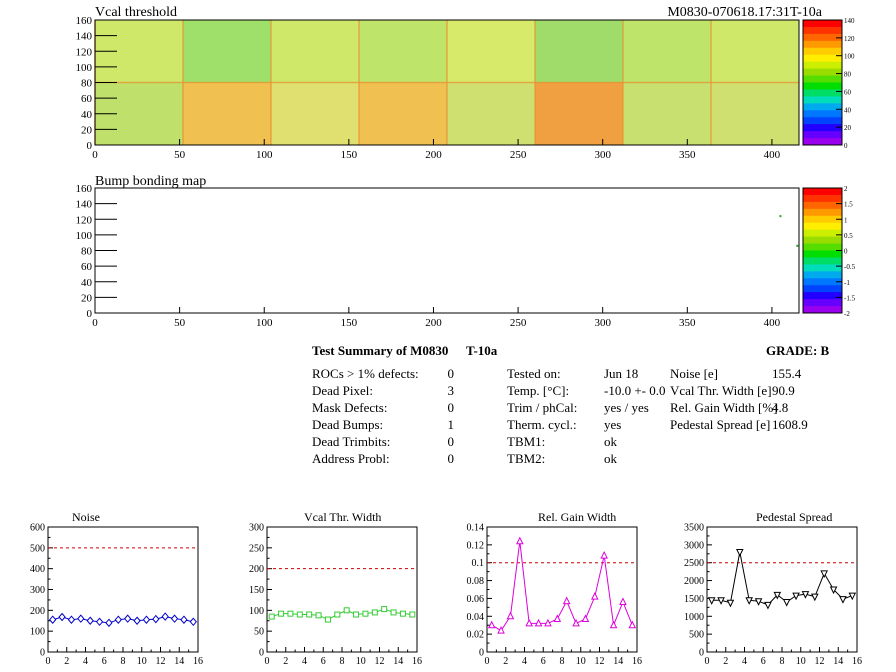  Describe the element at coordinates (451, 424) in the screenshot. I see `summary-defect-value: 1` at that location.